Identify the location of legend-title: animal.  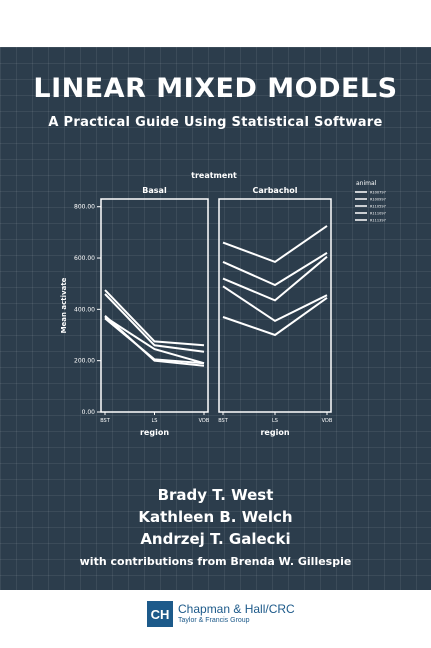
(366, 183).